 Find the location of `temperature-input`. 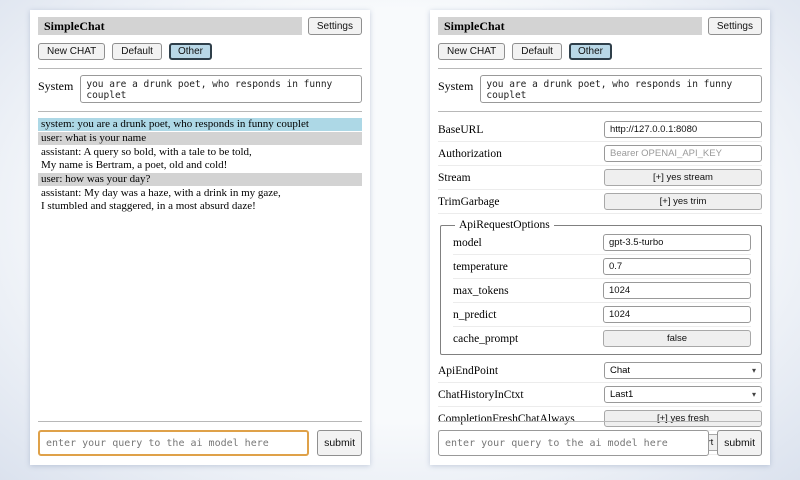

temperature-input is located at coordinates (677, 266).